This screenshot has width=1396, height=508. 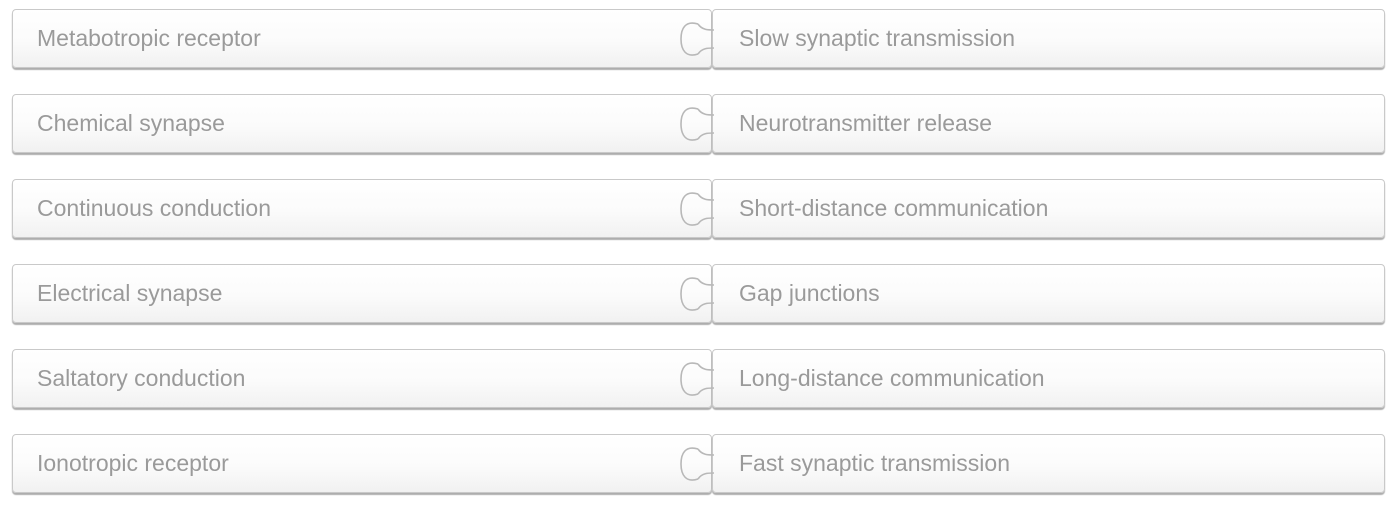 I want to click on term-tile: Metabotropic receptor, so click(x=362, y=38).